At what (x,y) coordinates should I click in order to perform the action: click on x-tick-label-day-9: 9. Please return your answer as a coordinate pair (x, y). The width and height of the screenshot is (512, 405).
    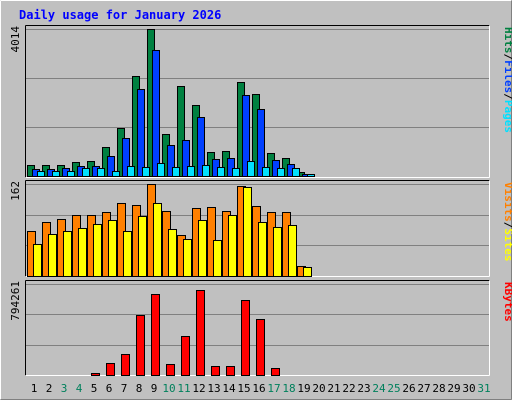
    Looking at the image, I should click on (154, 388).